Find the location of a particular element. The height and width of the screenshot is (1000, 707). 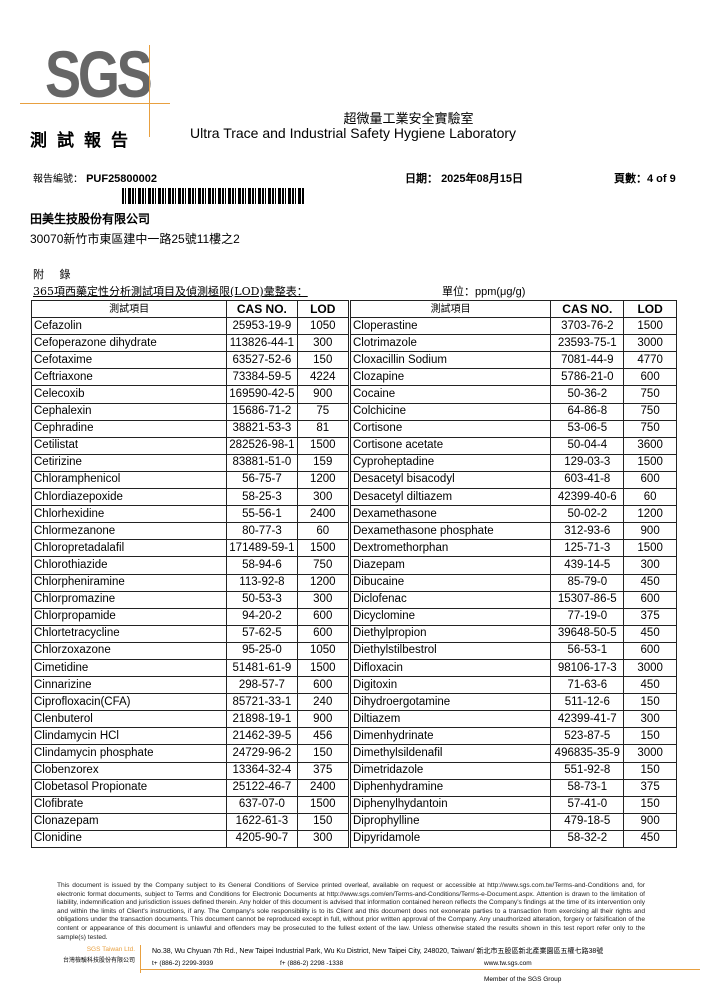

cell-cas: 94-20-2 is located at coordinates (262, 616).